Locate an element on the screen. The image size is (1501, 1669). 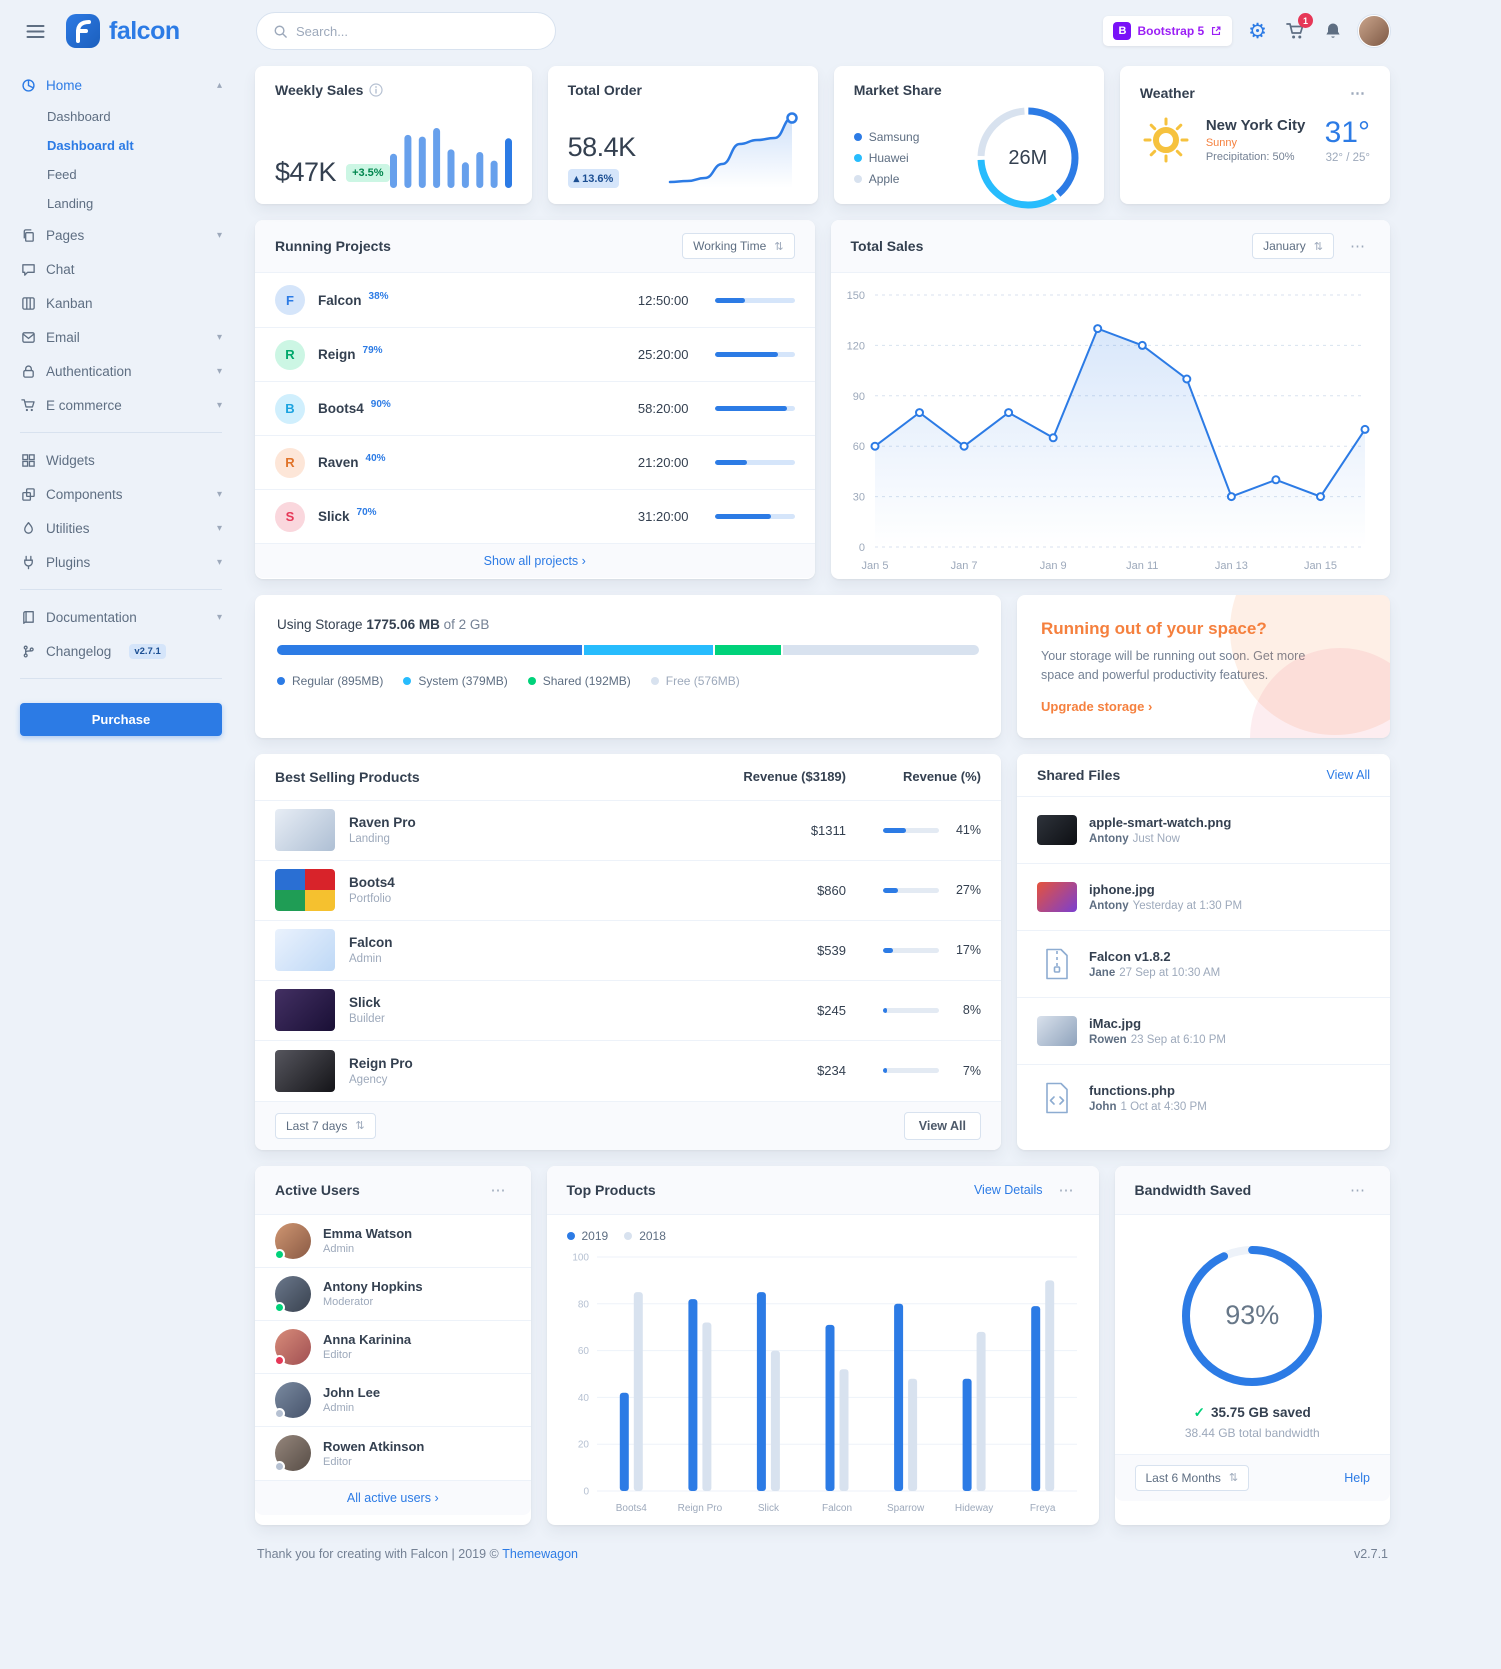
product-name: Reign Pro is located at coordinates (381, 1063).